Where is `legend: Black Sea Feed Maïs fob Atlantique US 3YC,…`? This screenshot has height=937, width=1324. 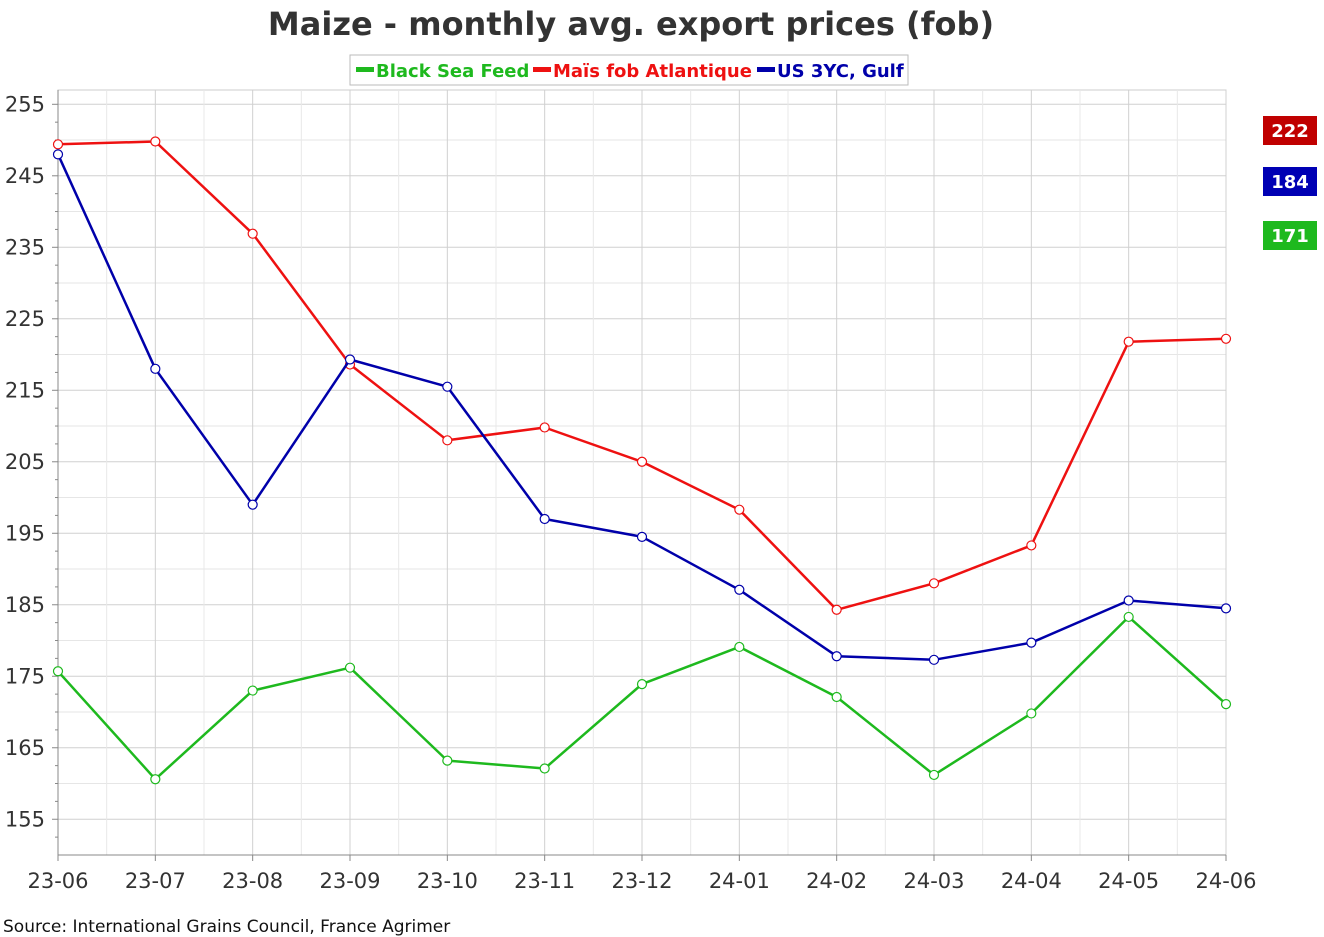 legend: Black Sea Feed Maïs fob Atlantique US 3YC,… is located at coordinates (629, 70).